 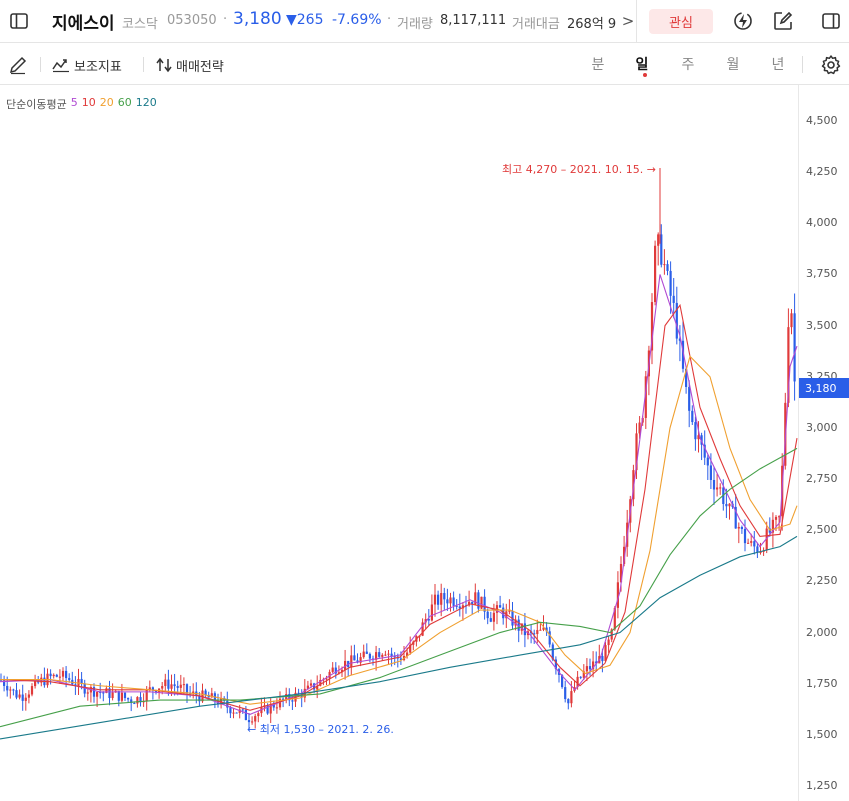 I want to click on price-tick-label: 4,250, so click(x=822, y=172).